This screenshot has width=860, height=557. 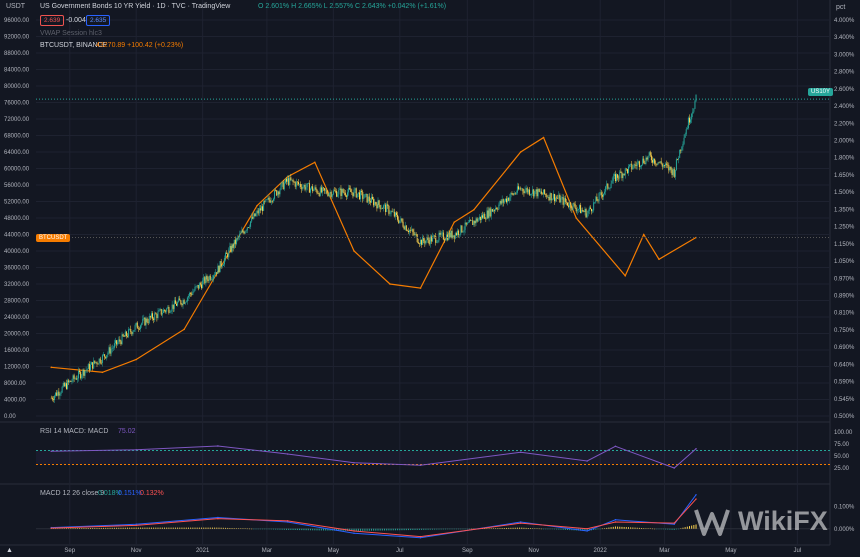 What do you see at coordinates (844, 400) in the screenshot?
I see `right-axis-label: 0.545%` at bounding box center [844, 400].